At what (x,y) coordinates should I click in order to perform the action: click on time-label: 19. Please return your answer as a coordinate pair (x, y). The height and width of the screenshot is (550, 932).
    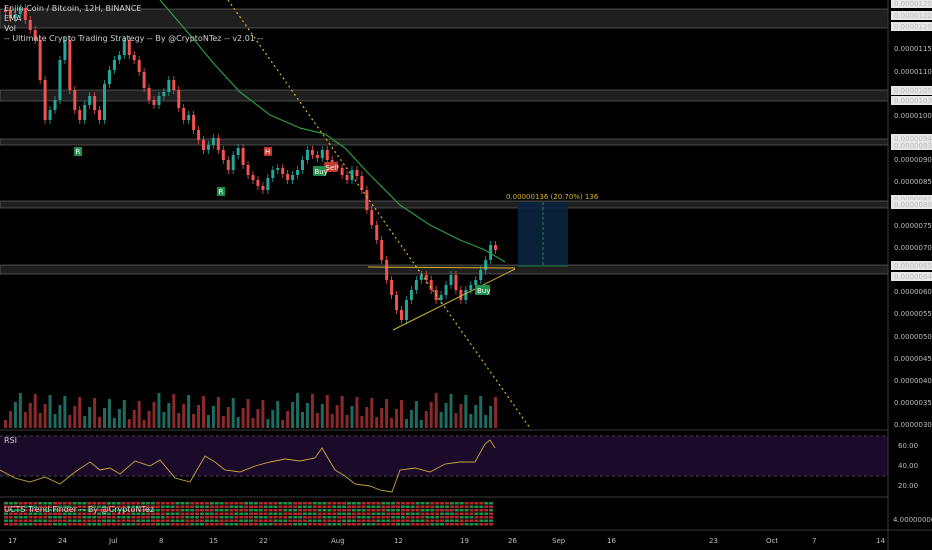
    Looking at the image, I should click on (464, 541).